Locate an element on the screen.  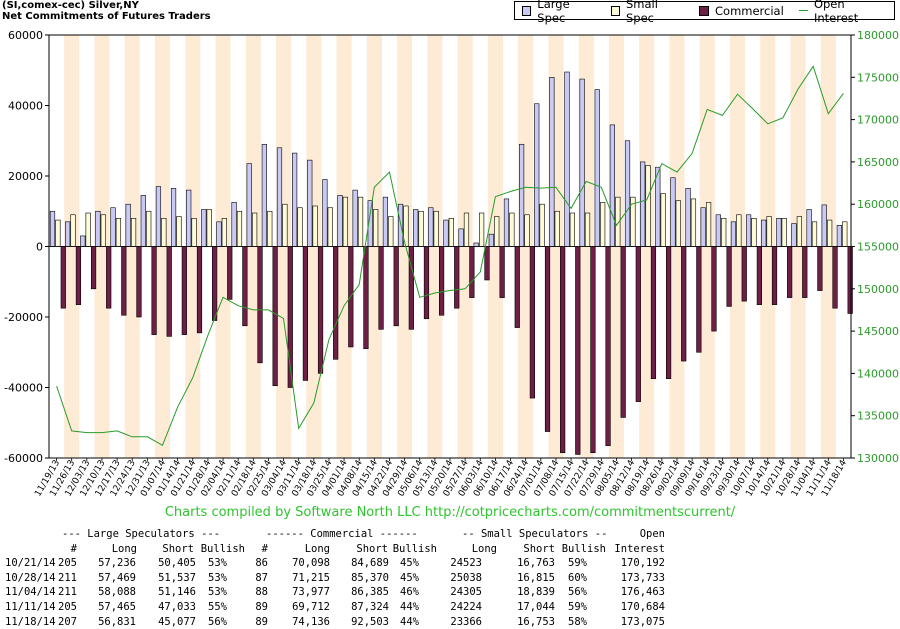
table-cell: 86 is located at coordinates (261, 563).